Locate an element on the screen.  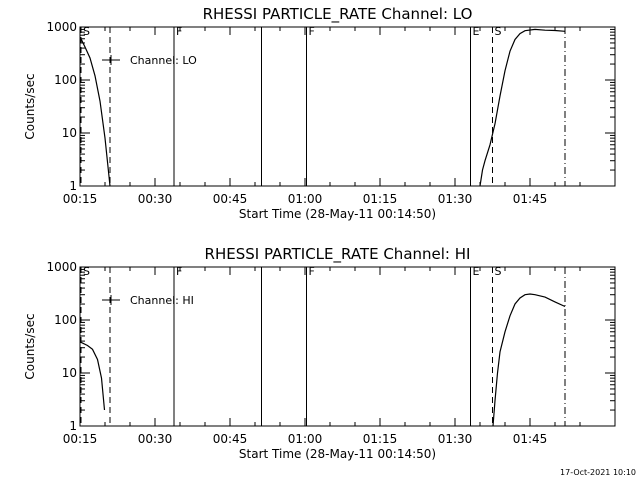
chart-title: RHESSI PARTICLE_RATE Channel: HI is located at coordinates (338, 254).